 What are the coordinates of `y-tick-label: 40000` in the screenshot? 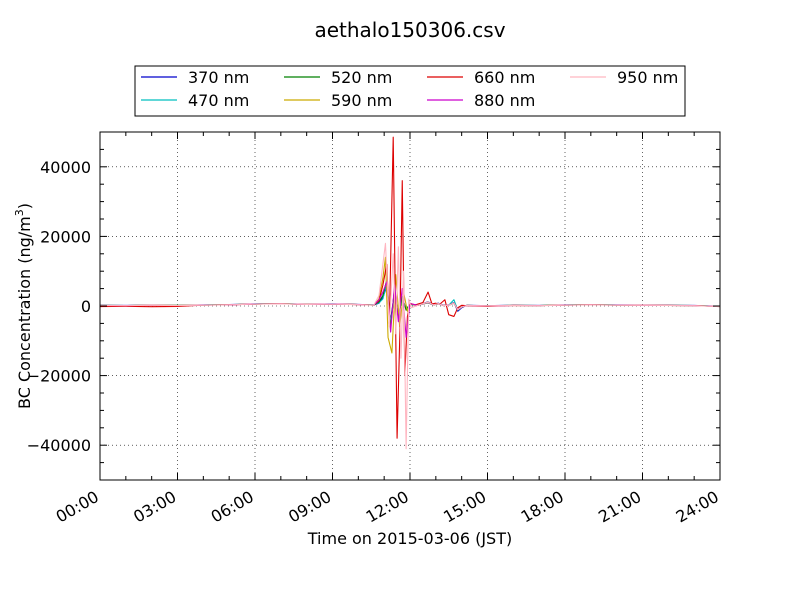 It's located at (65, 167).